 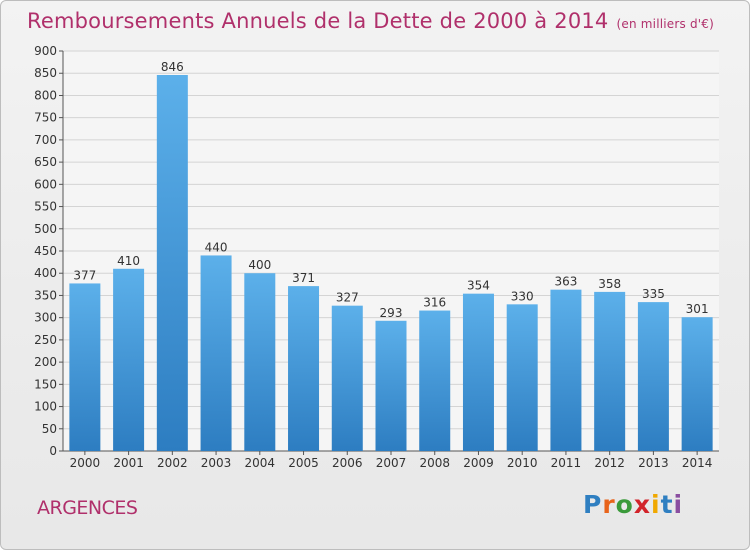 What do you see at coordinates (172, 463) in the screenshot?
I see `x-tick-label: 2002` at bounding box center [172, 463].